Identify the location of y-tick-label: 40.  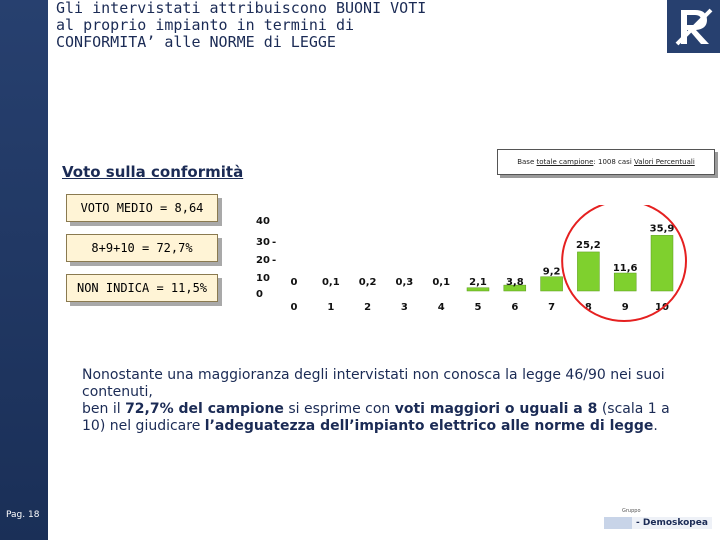
(263, 221).